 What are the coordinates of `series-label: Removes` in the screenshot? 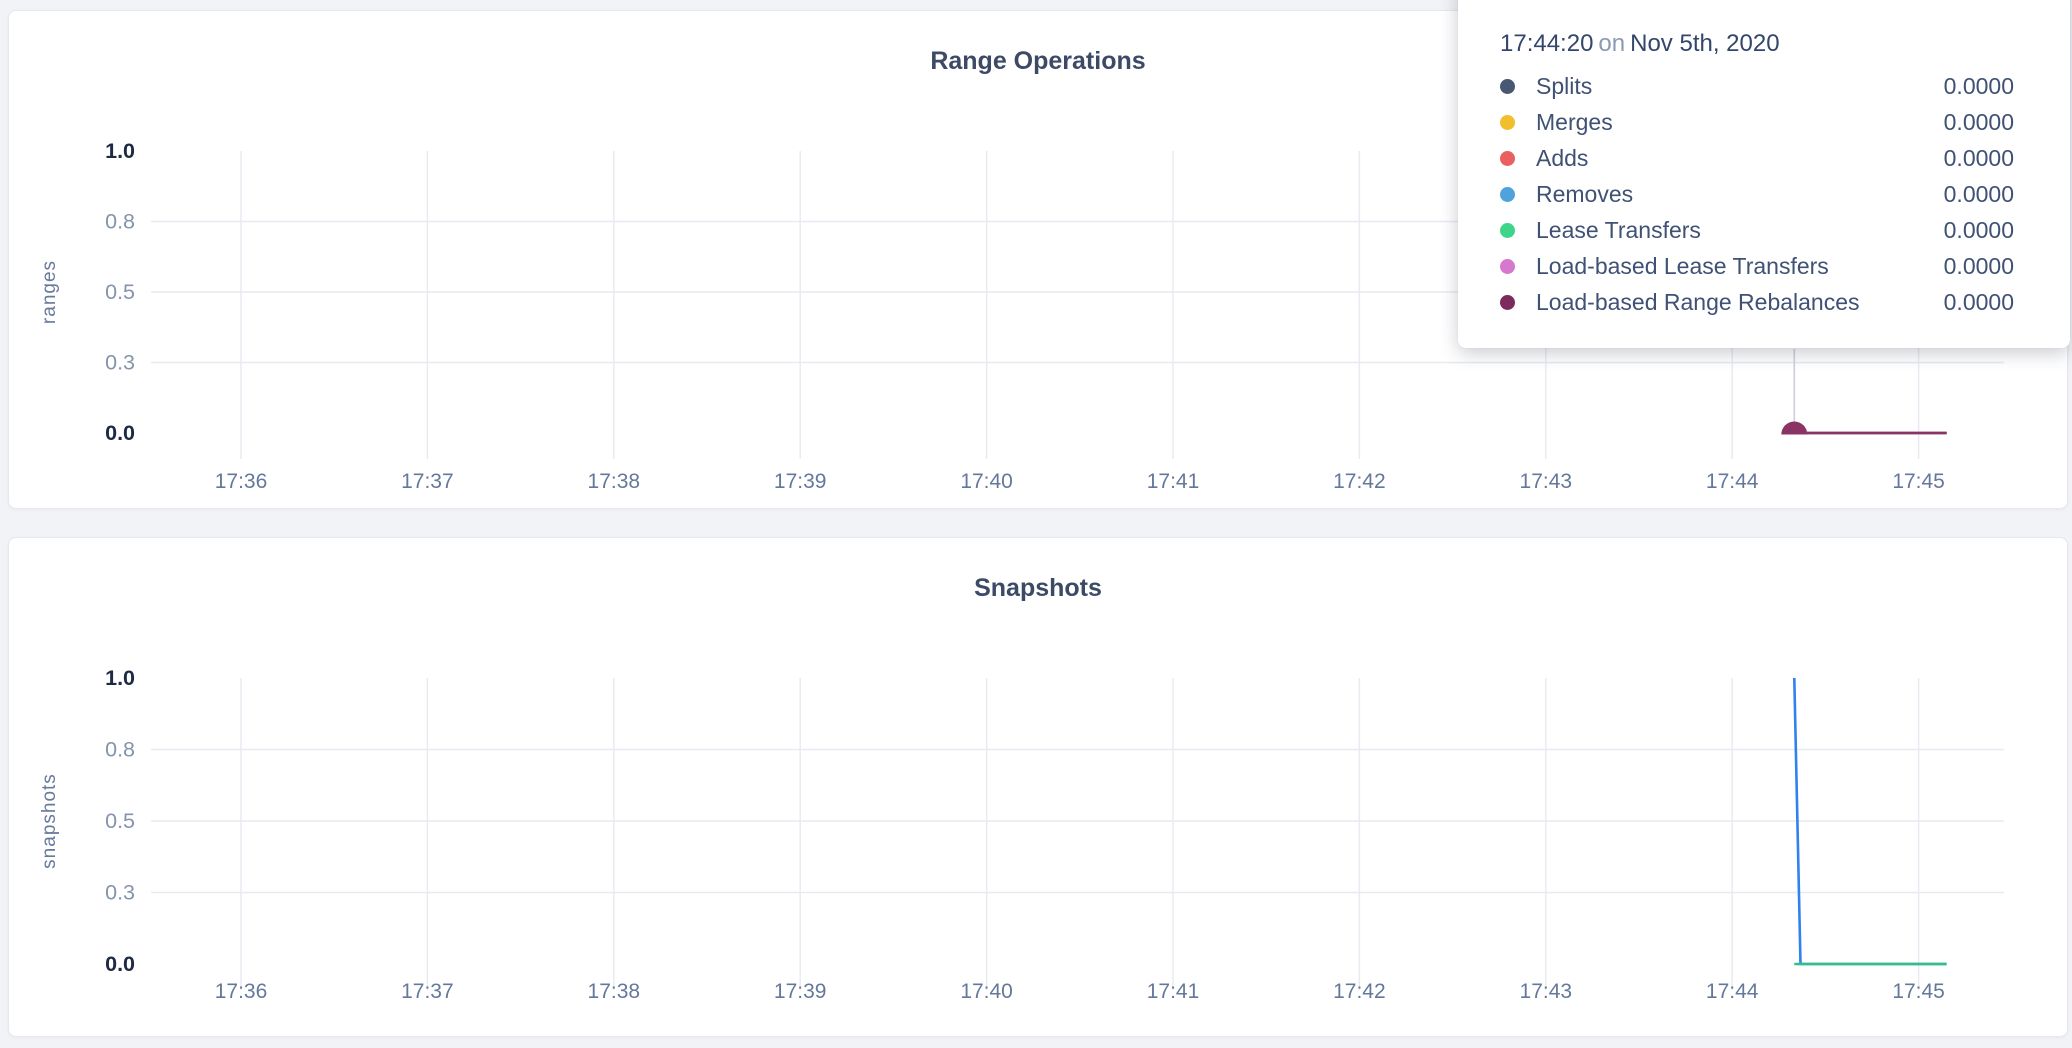 It's located at (1585, 193).